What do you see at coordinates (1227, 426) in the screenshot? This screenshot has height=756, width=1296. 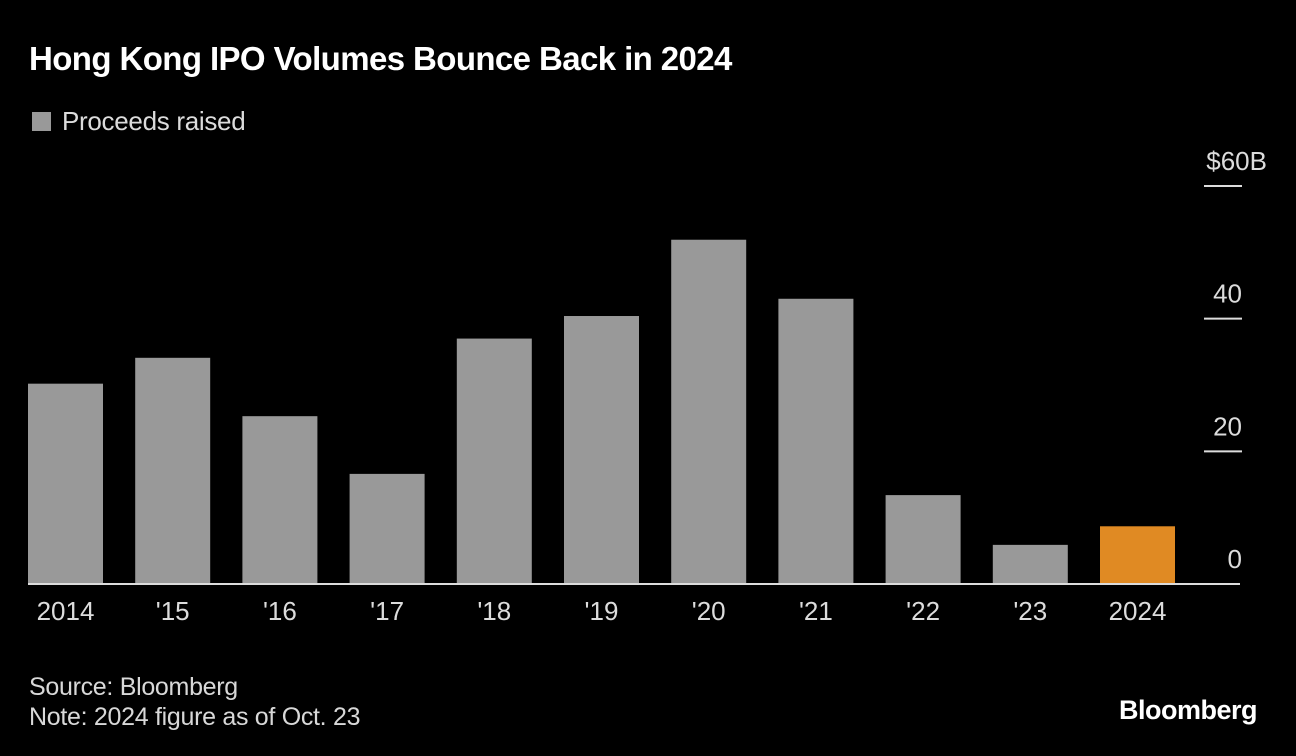 I see `y-tick-label: 20` at bounding box center [1227, 426].